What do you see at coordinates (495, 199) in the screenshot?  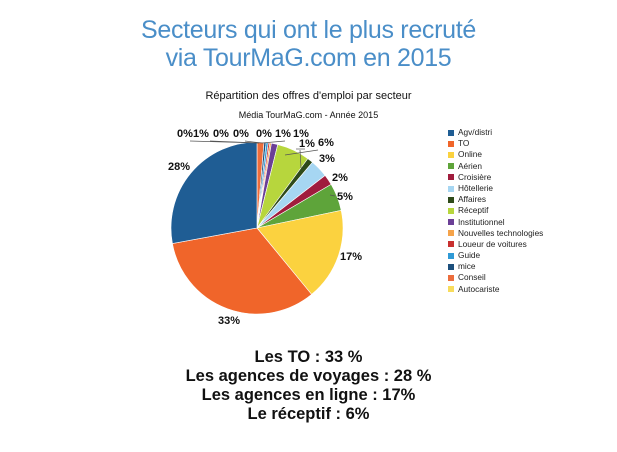 I see `legend-item: Affaires` at bounding box center [495, 199].